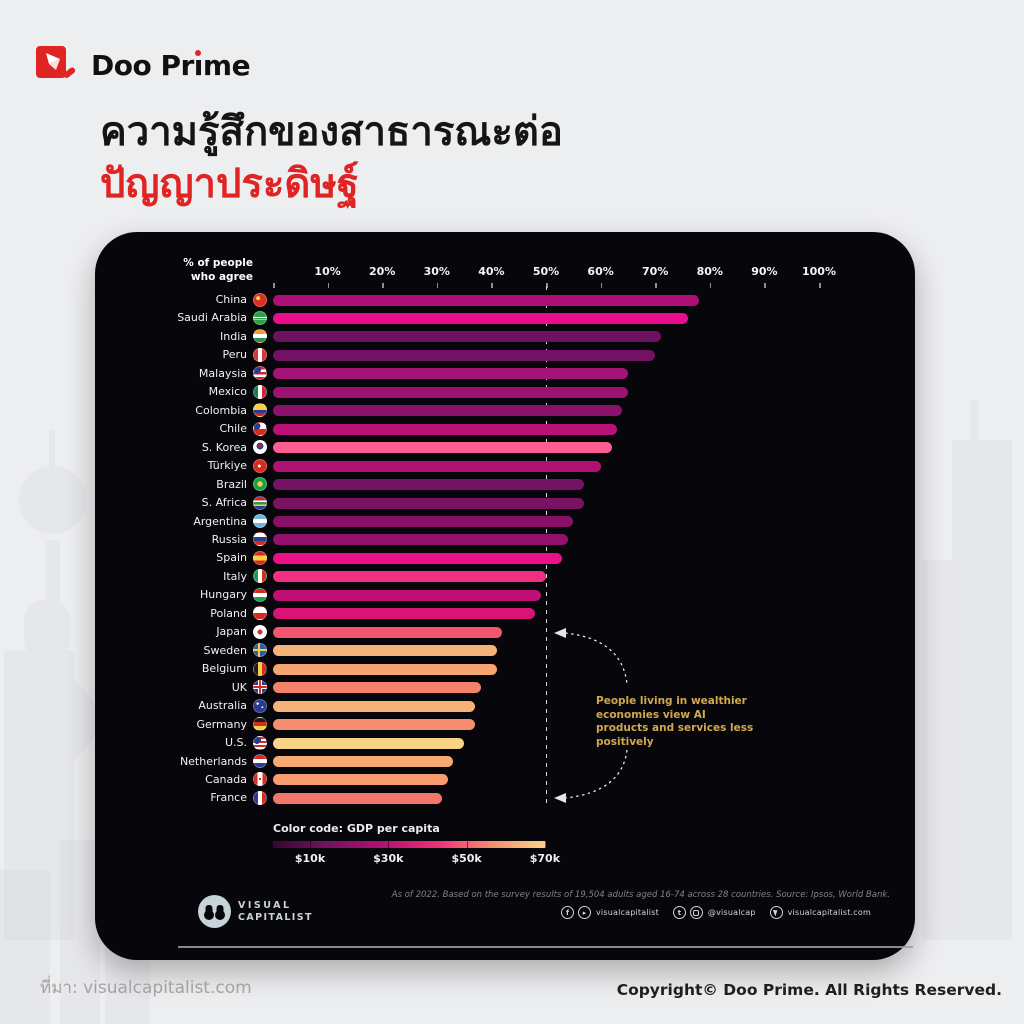 The width and height of the screenshot is (1024, 1024). Describe the element at coordinates (327, 271) in the screenshot. I see `x-axis-tick-label: 10%` at that location.